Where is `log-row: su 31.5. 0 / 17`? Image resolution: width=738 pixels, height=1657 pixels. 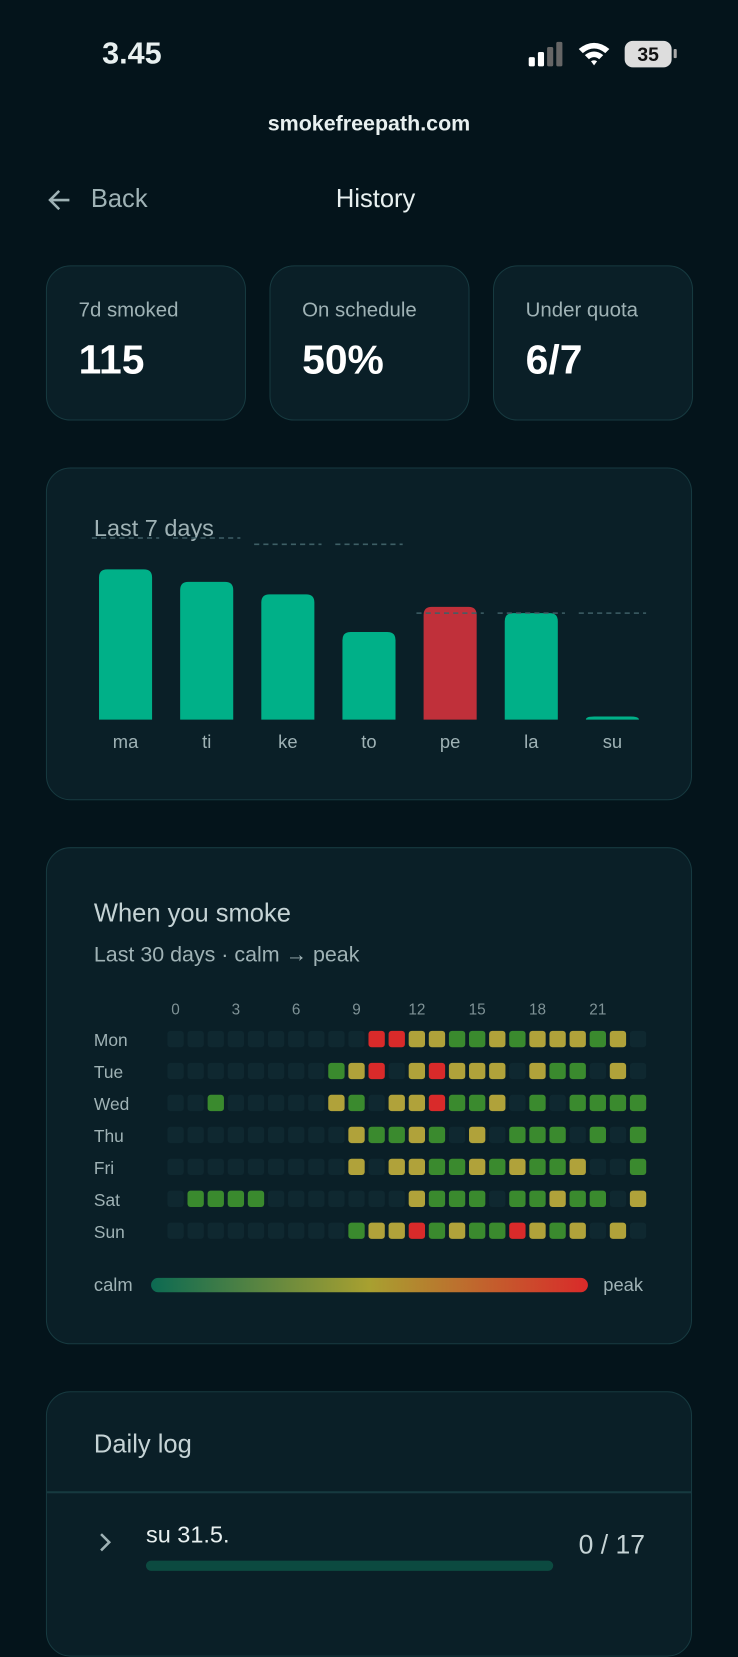
log-row: su 31.5. 0 / 17 is located at coordinates (369, 1543).